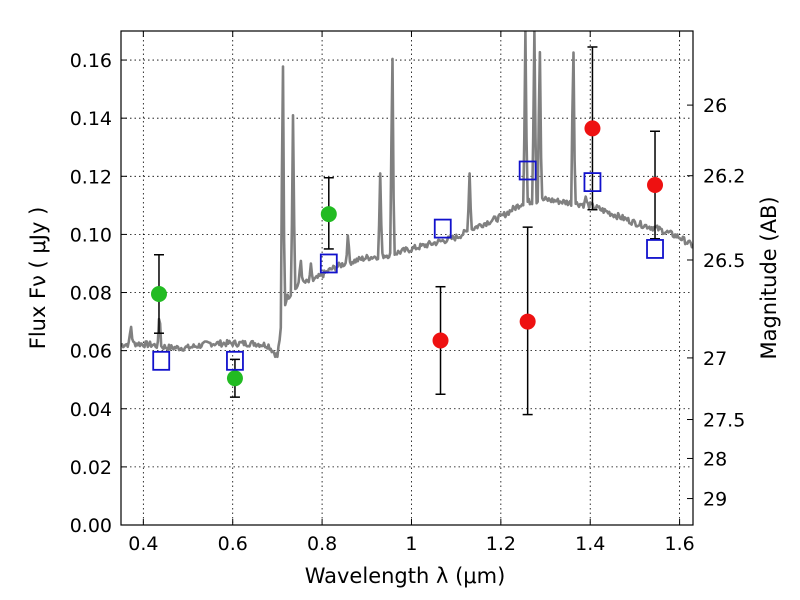 The height and width of the screenshot is (600, 800). I want to click on x-tick-label: 1, so click(411, 544).